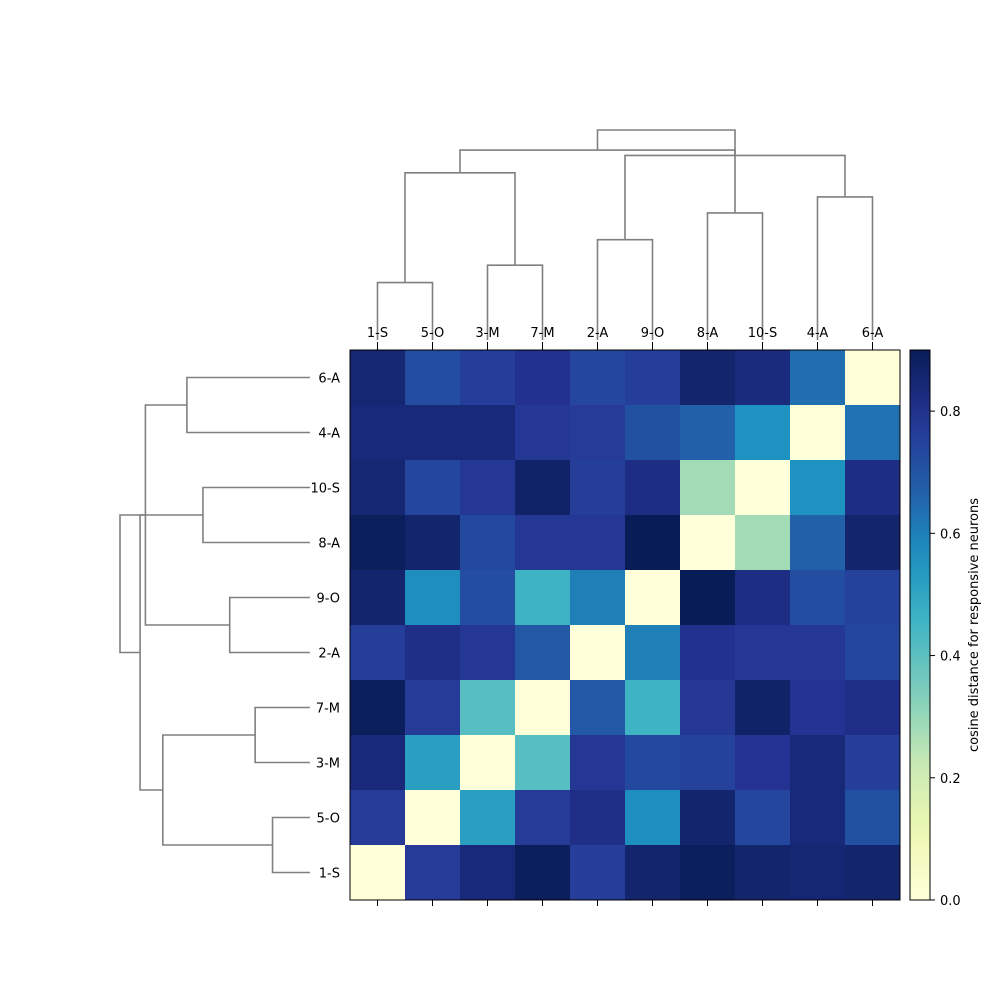 The image size is (1000, 1000). What do you see at coordinates (328, 819) in the screenshot?
I see `row-label: 5-O` at bounding box center [328, 819].